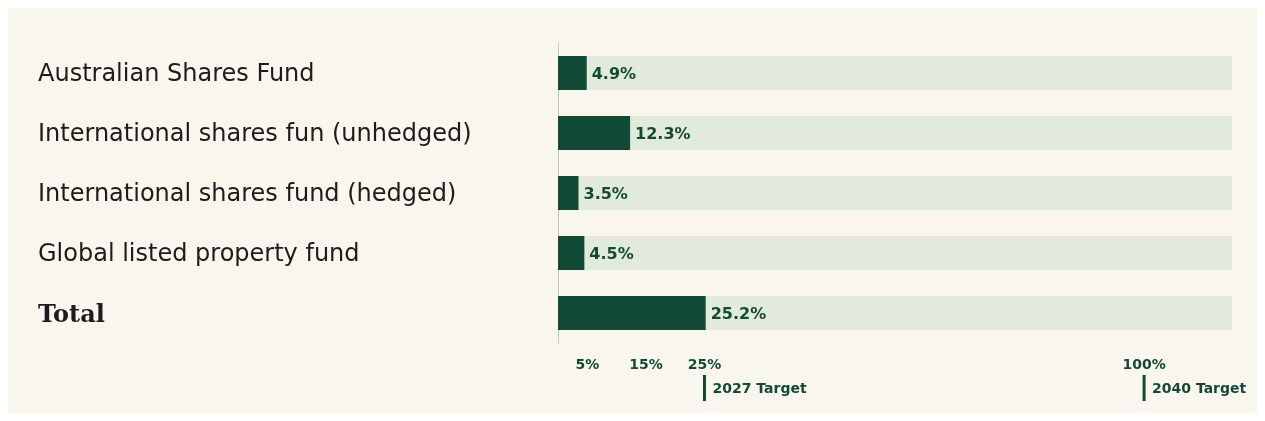  Describe the element at coordinates (611, 253) in the screenshot. I see `data-label: 4.5%` at that location.